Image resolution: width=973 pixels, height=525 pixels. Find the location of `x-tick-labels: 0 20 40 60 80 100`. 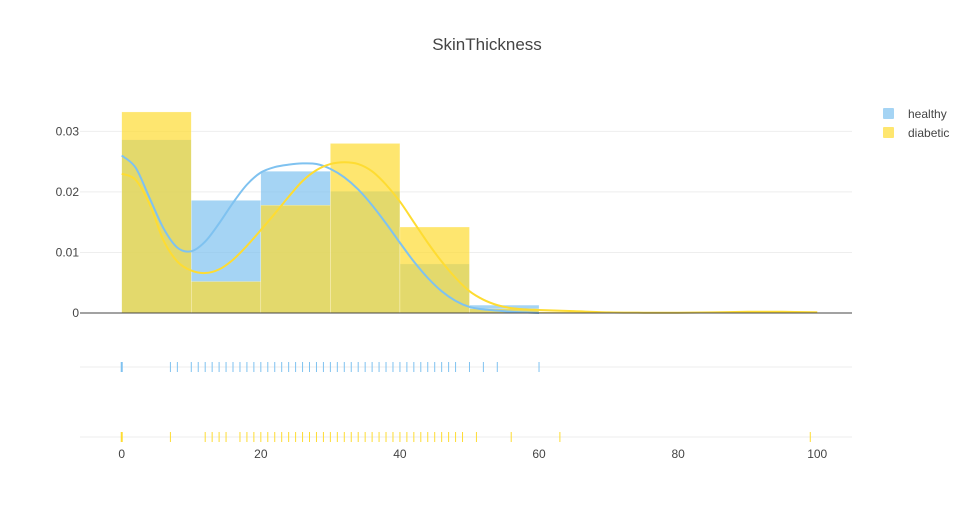

x-tick-labels: 0 20 40 60 80 100 is located at coordinates (472, 454).